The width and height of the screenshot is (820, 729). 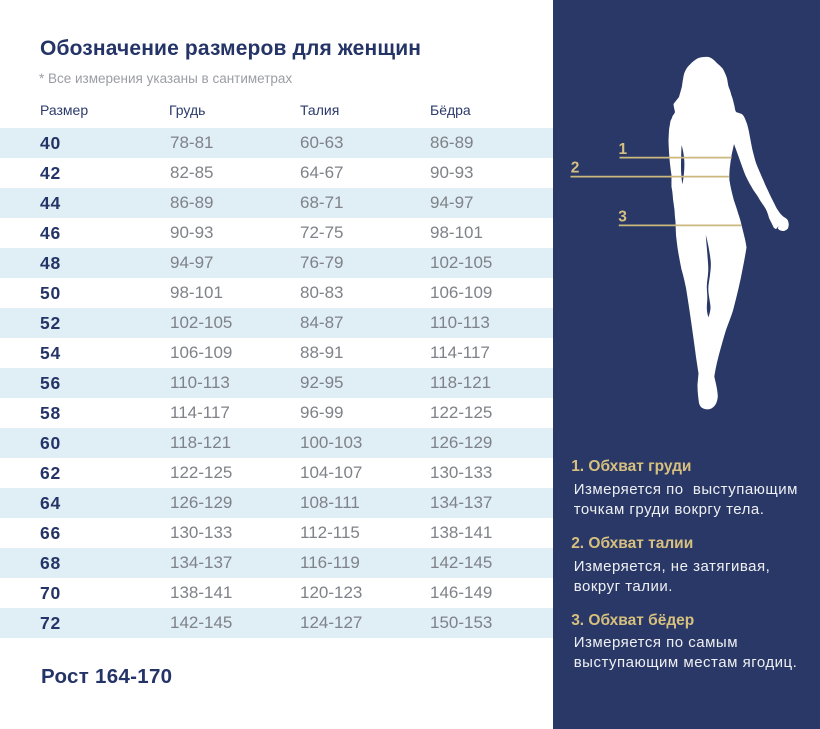 I want to click on svg-text: 1, so click(x=623, y=149).